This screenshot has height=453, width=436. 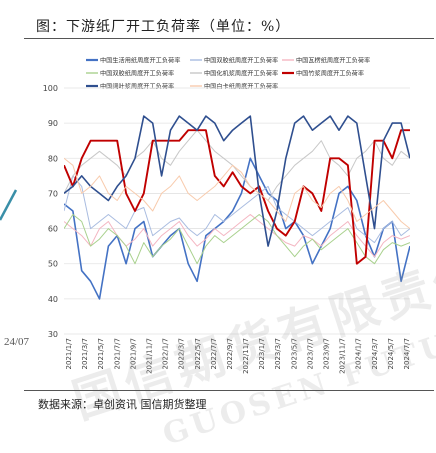 I want to click on left-fragment-graphic, so click(x=9, y=205).